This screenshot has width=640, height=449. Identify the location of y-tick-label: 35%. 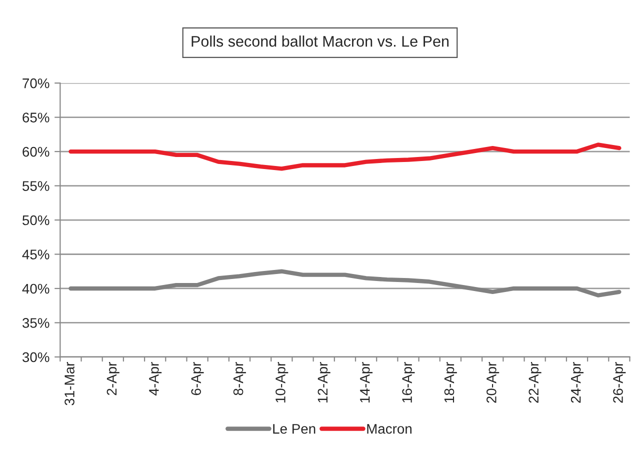
(36, 323).